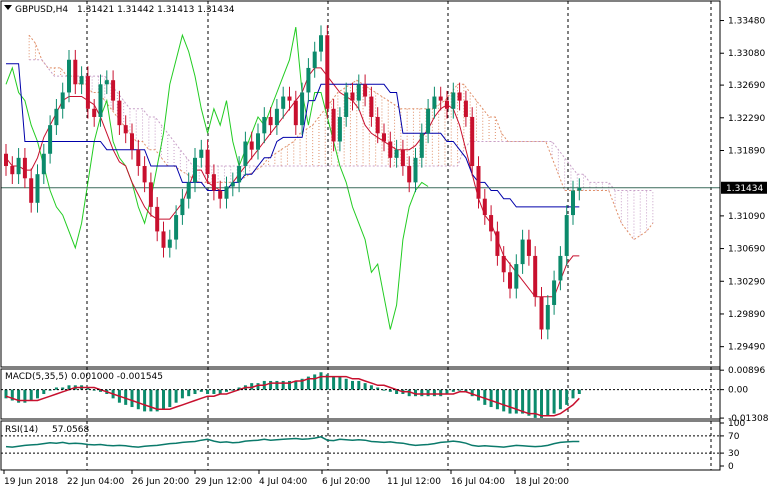 Image resolution: width=769 pixels, height=494 pixels. What do you see at coordinates (95, 482) in the screenshot?
I see `time-tick-label: 22 Jun 04:00` at bounding box center [95, 482].